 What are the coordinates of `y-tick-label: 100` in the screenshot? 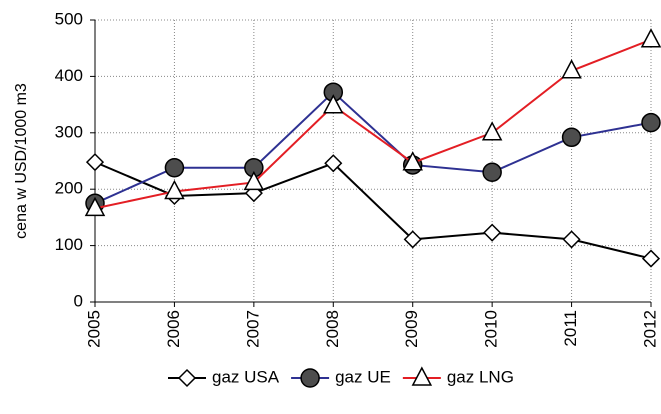 It's located at (69, 244).